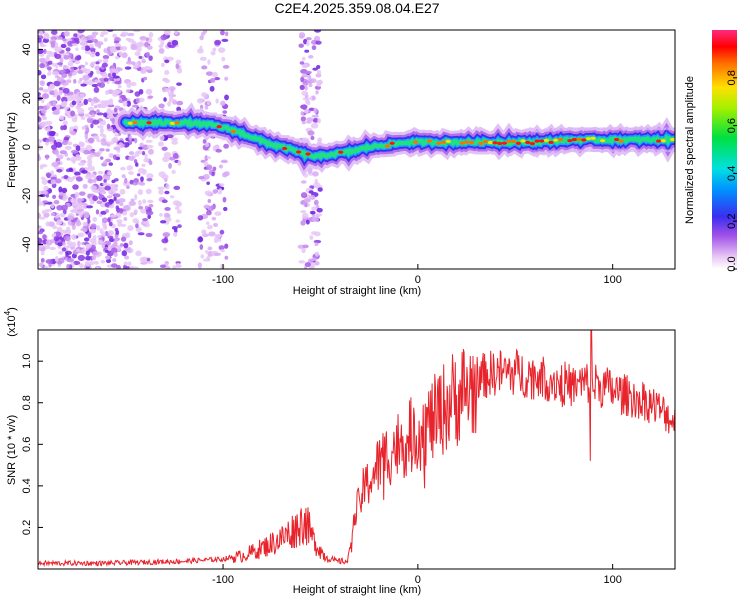  What do you see at coordinates (612, 280) in the screenshot?
I see `spectrogram-x-tick-label: 100` at bounding box center [612, 280].